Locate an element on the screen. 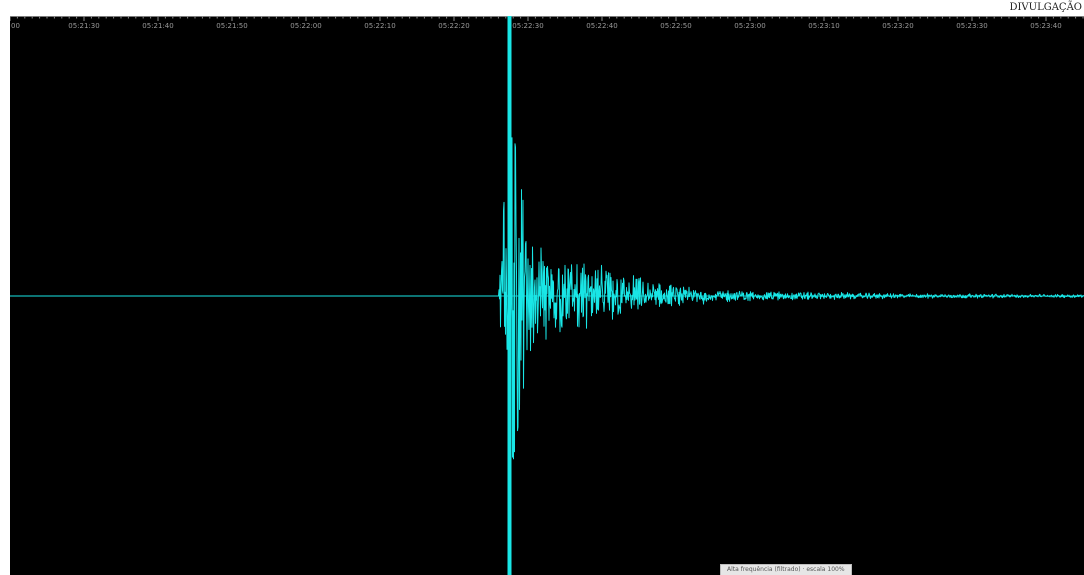  tick-label: 05:23:00 is located at coordinates (749, 26).